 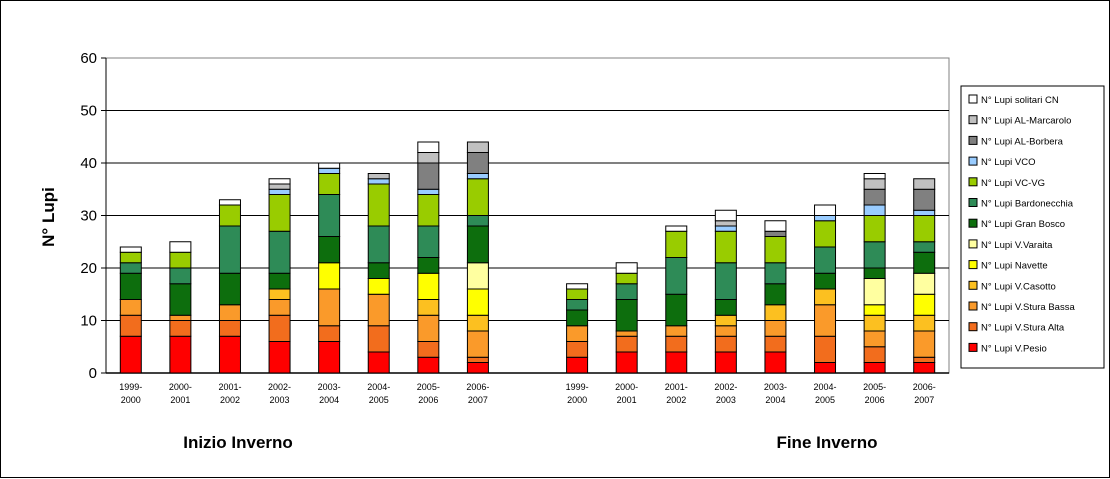 What do you see at coordinates (825, 368) in the screenshot?
I see `bar-segment-fine-5-s0` at bounding box center [825, 368].